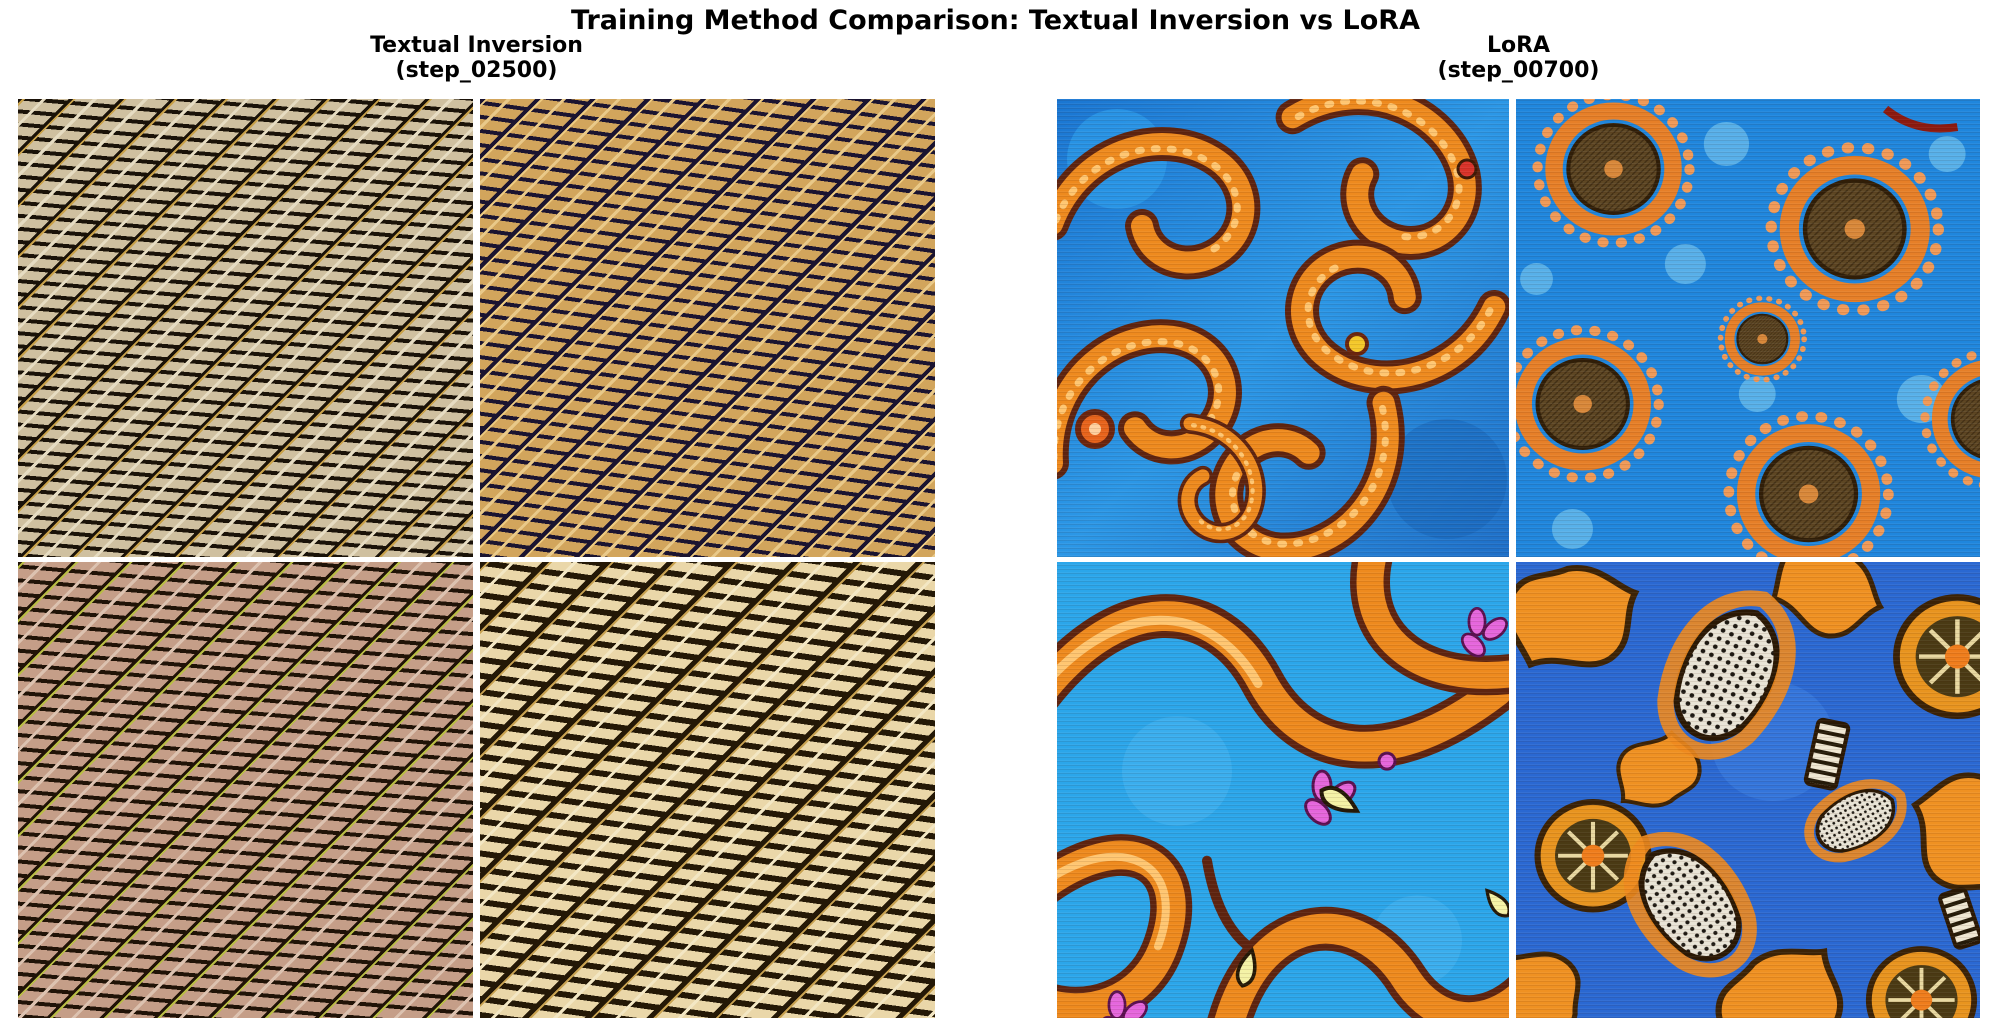 The image size is (1991, 1036). What do you see at coordinates (1518, 45) in the screenshot?
I see `panel-title-lora: LoRA` at bounding box center [1518, 45].